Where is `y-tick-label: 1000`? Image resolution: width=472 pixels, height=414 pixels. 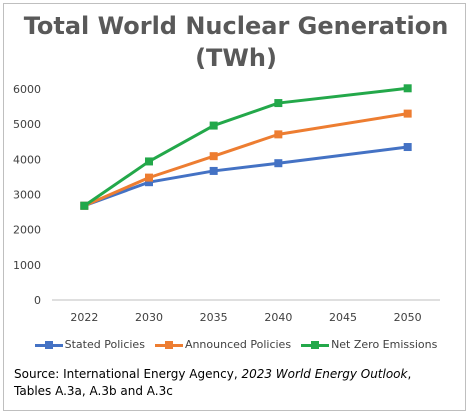 y-tick-label: 1000 is located at coordinates (27, 265).